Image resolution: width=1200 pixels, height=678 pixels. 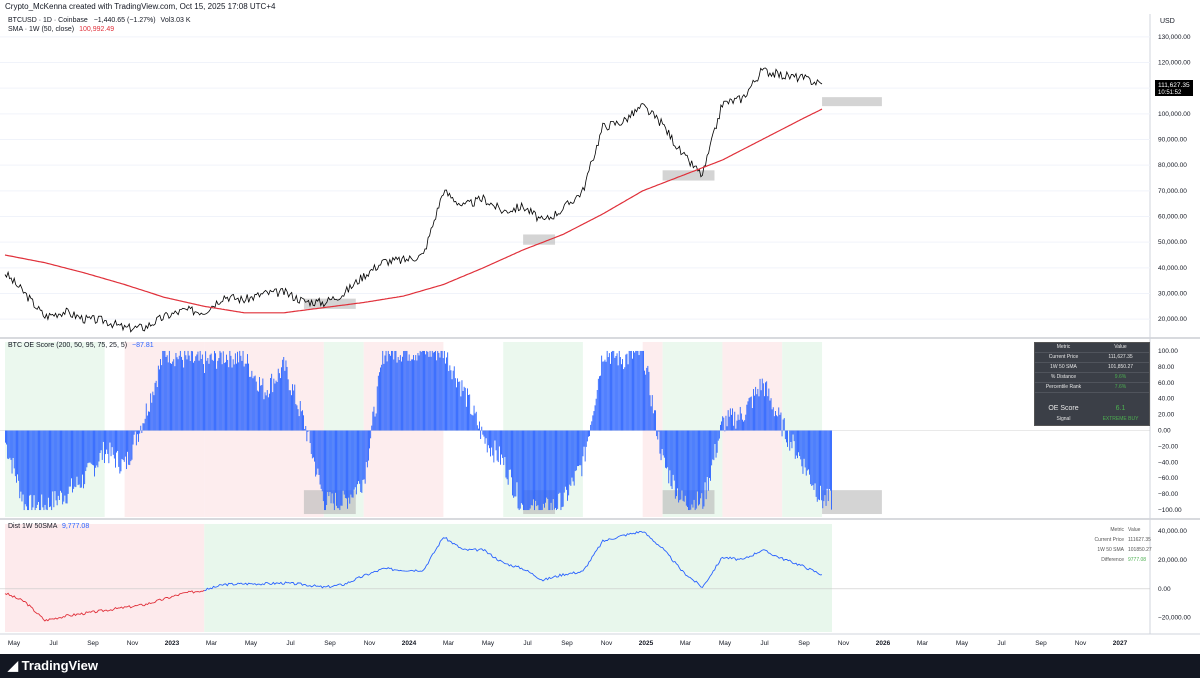 I want to click on sma-legend: SMA · 1W (50, close) 100,992.49, so click(x=61, y=29).